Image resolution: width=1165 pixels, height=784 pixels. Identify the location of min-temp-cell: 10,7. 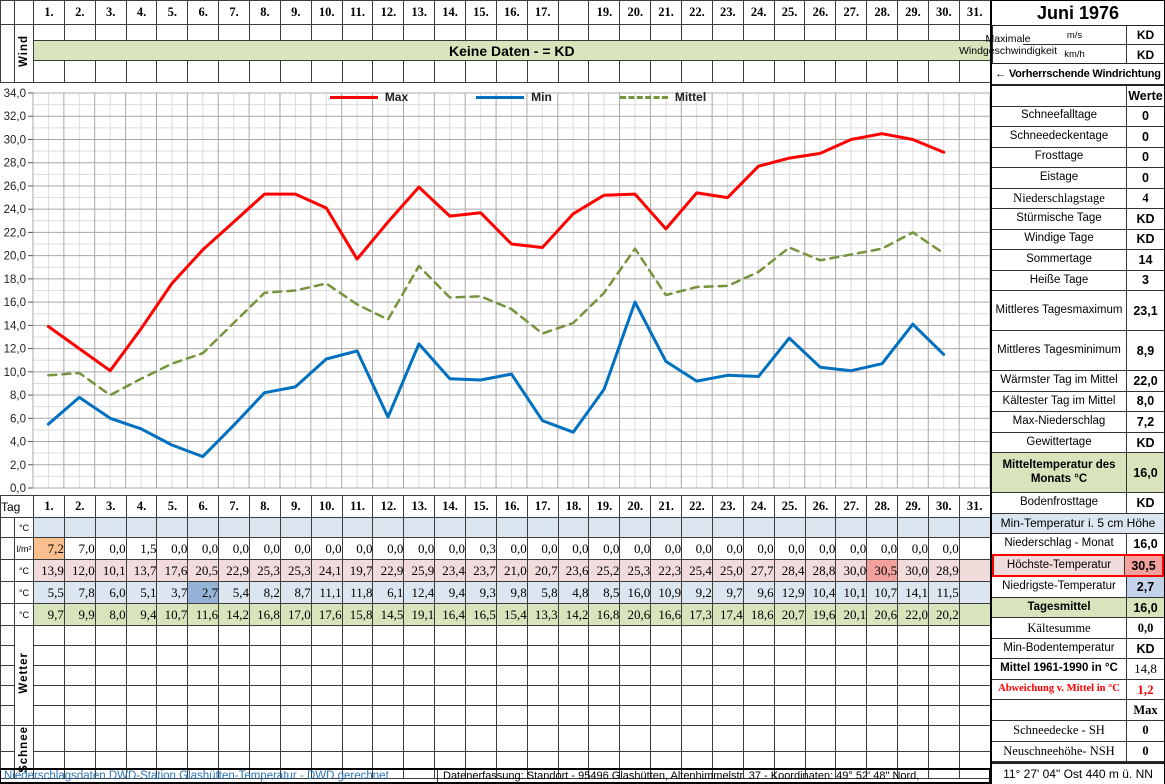
(882, 592).